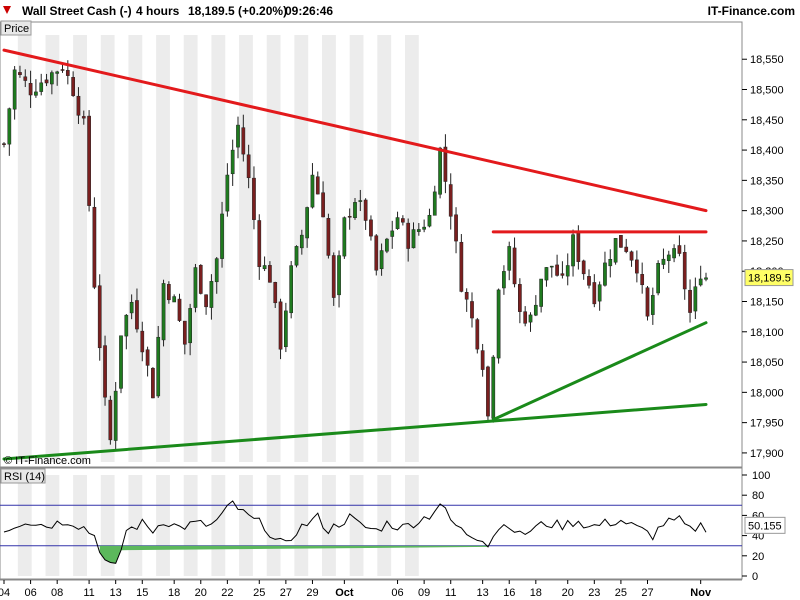 The height and width of the screenshot is (600, 800). I want to click on svg-text: 18,189.5, so click(769, 279).